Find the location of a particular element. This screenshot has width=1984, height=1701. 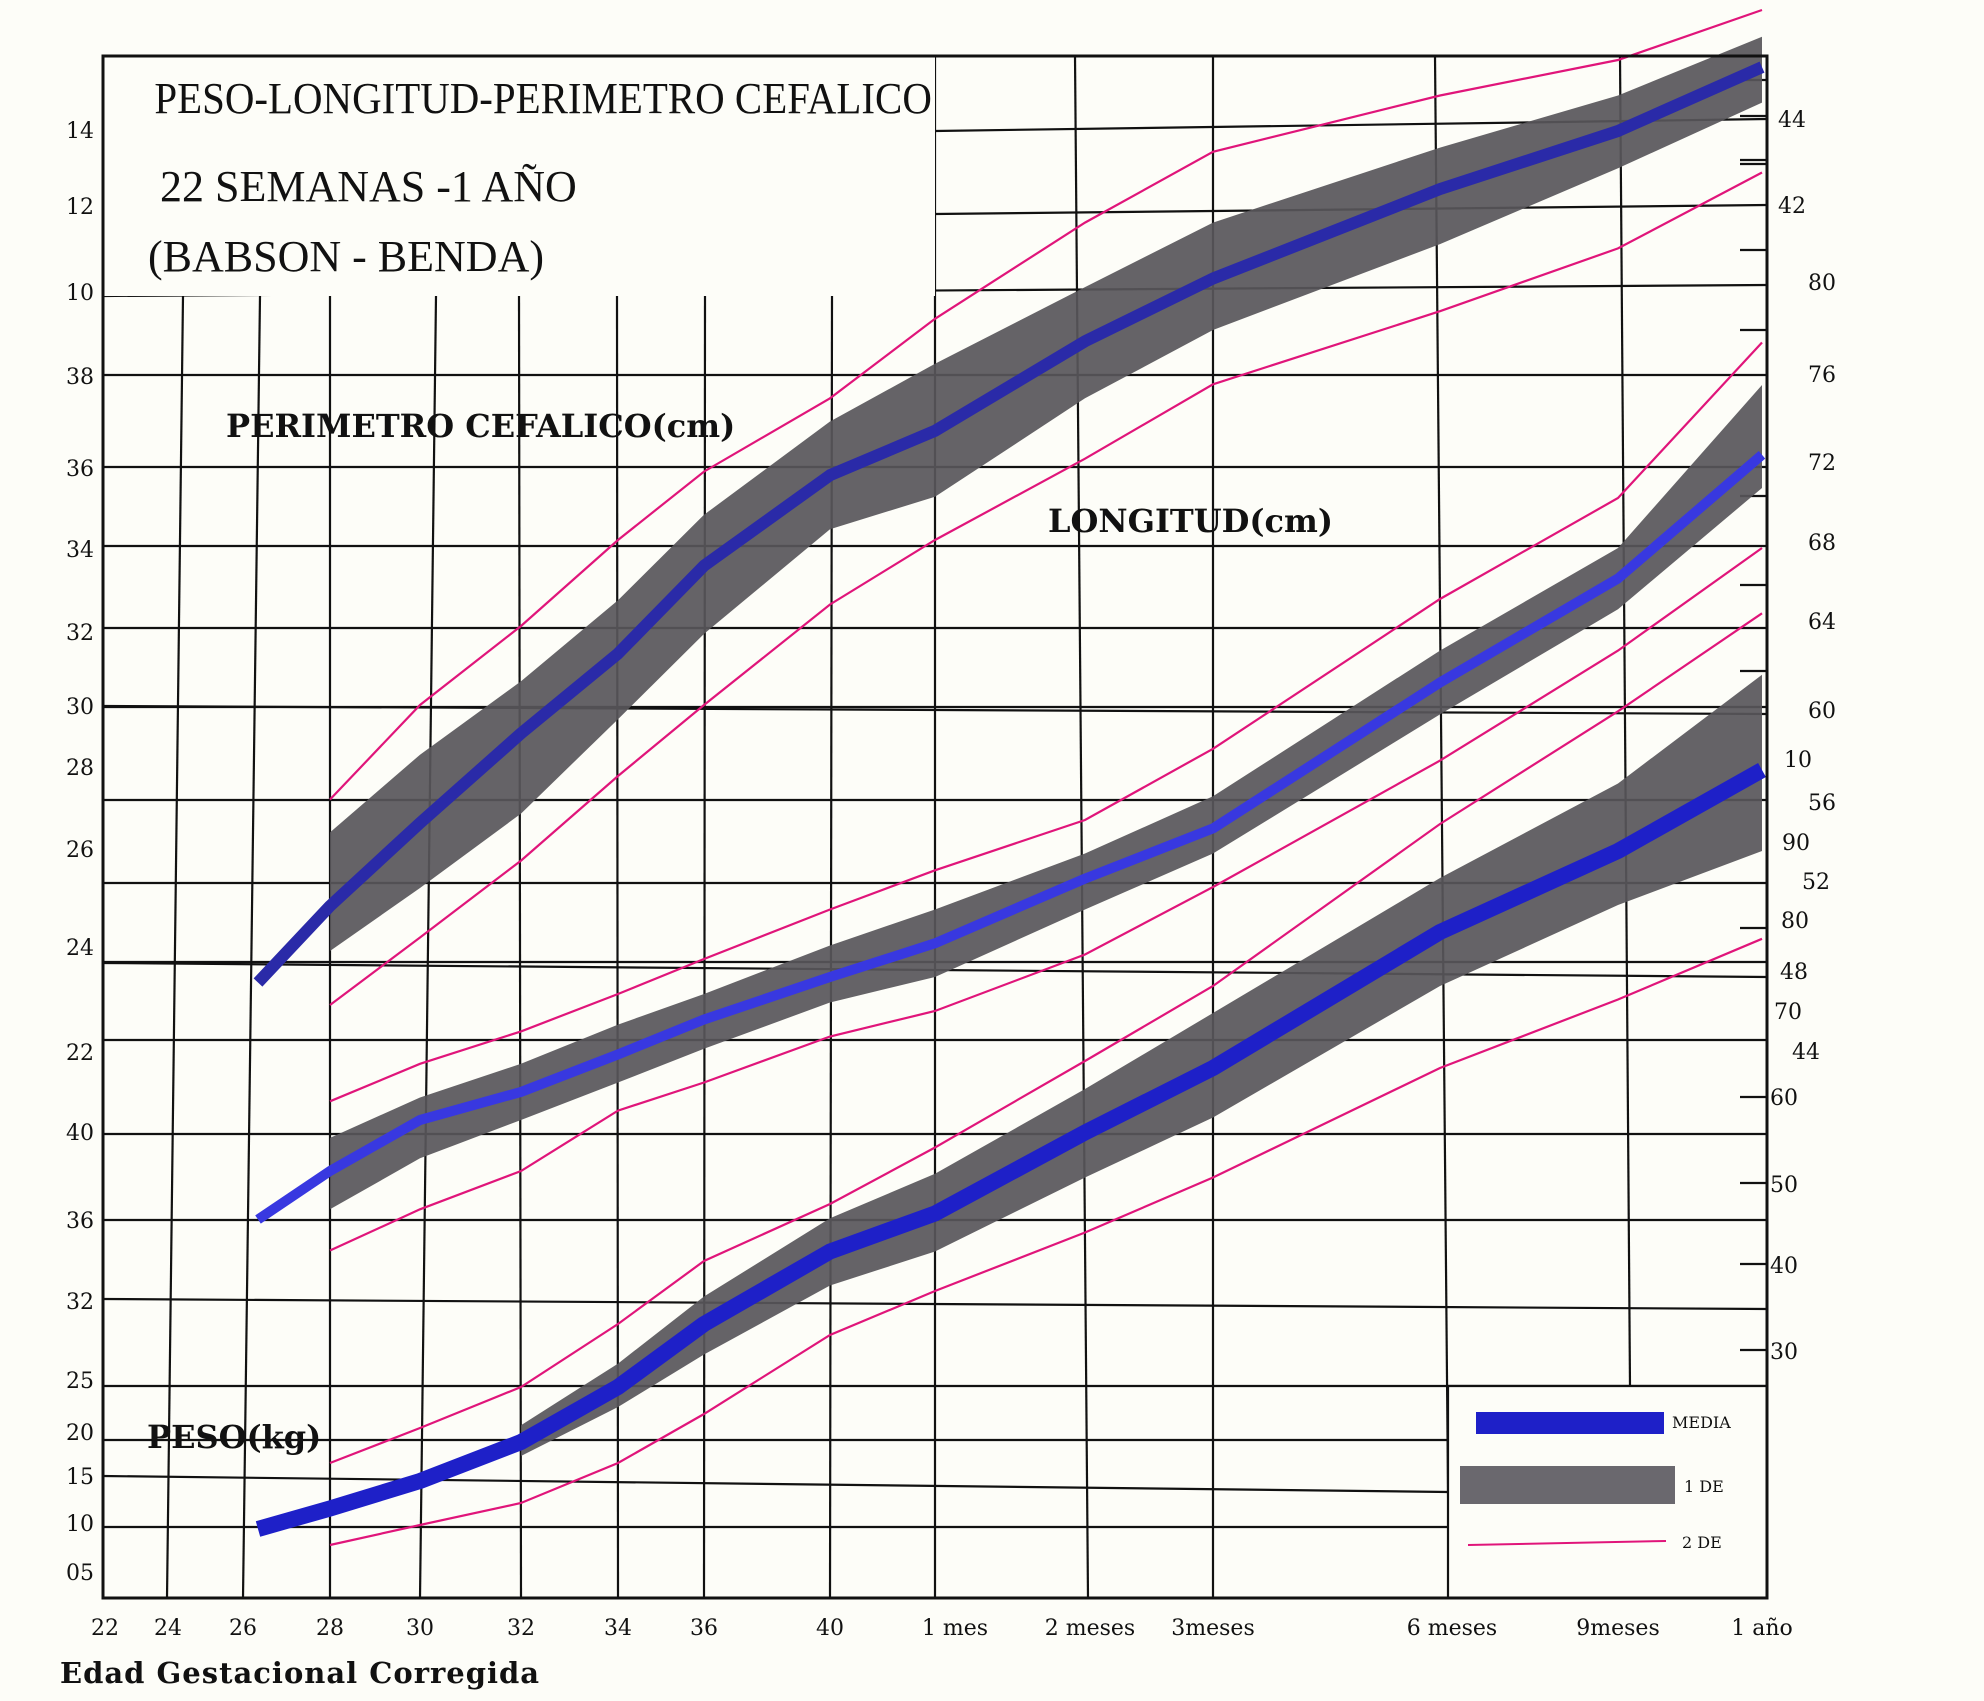

x-tick-label: 22 is located at coordinates (105, 1628).